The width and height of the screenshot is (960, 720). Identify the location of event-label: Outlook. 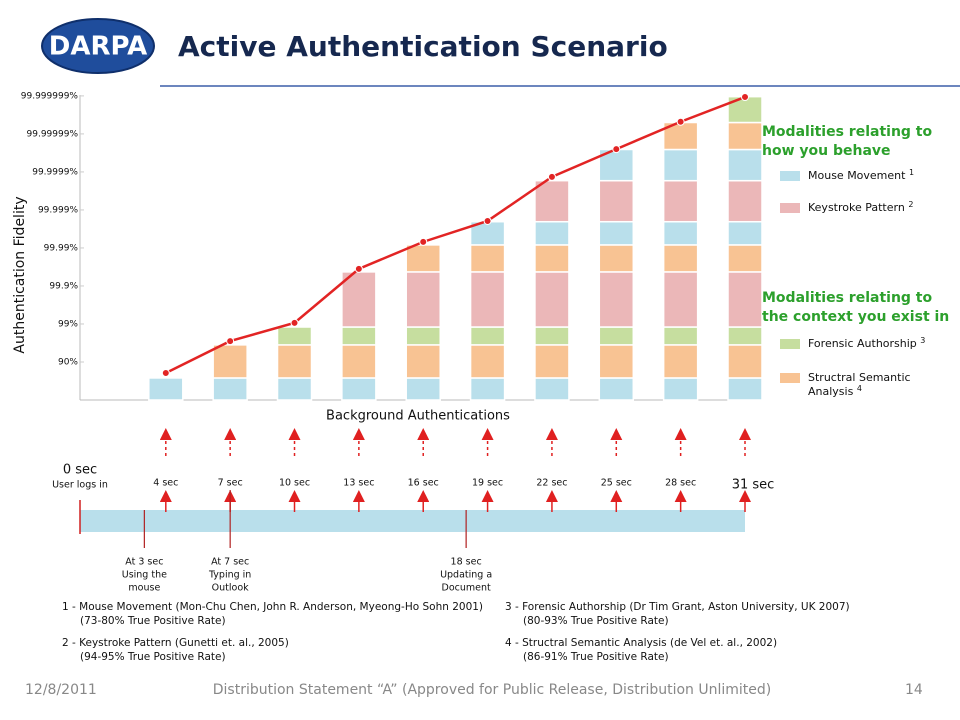
(230, 588).